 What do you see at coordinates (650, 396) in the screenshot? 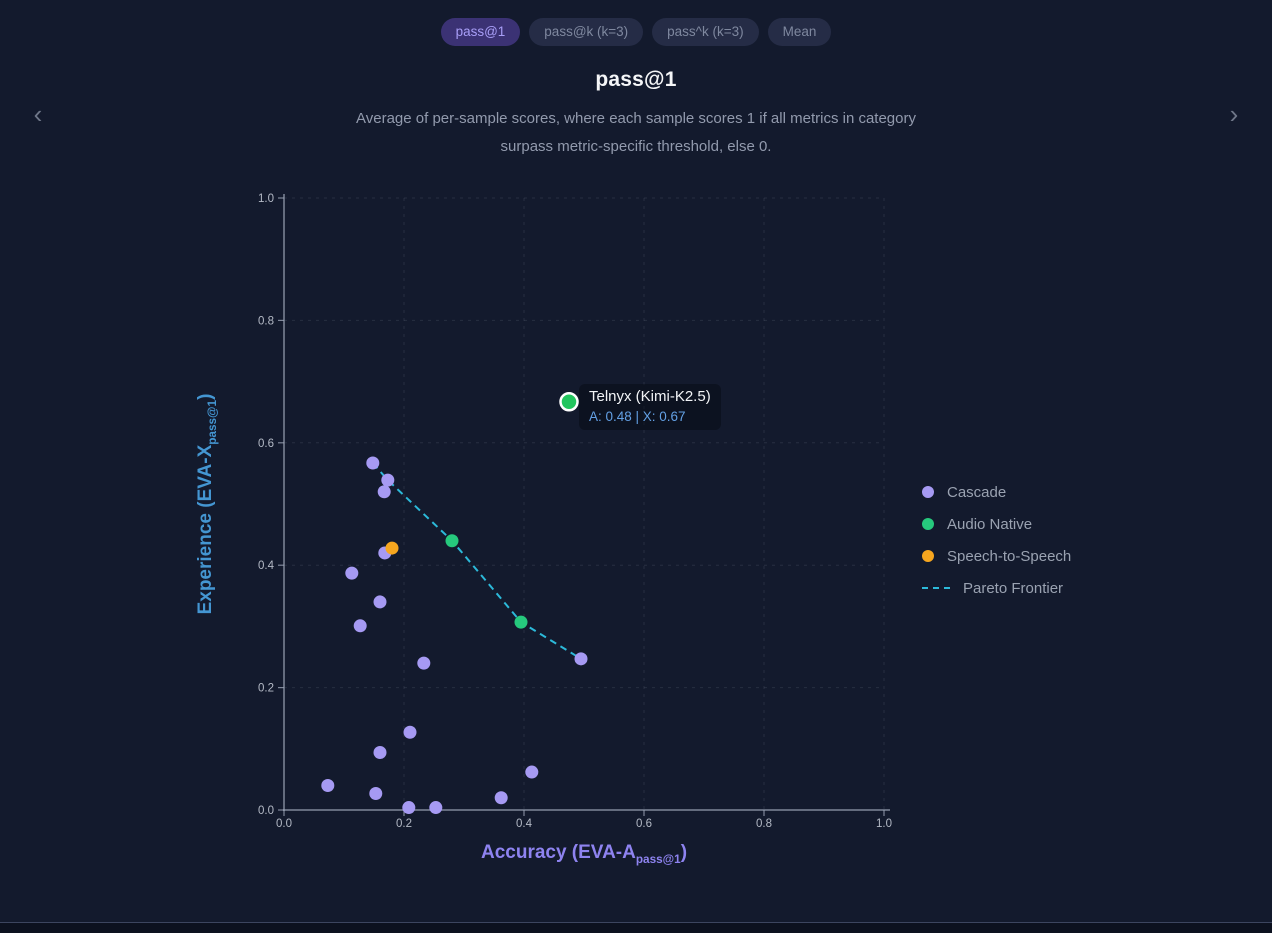
I see `tooltip-model-name: Telnyx (Kimi-K2.5)` at bounding box center [650, 396].